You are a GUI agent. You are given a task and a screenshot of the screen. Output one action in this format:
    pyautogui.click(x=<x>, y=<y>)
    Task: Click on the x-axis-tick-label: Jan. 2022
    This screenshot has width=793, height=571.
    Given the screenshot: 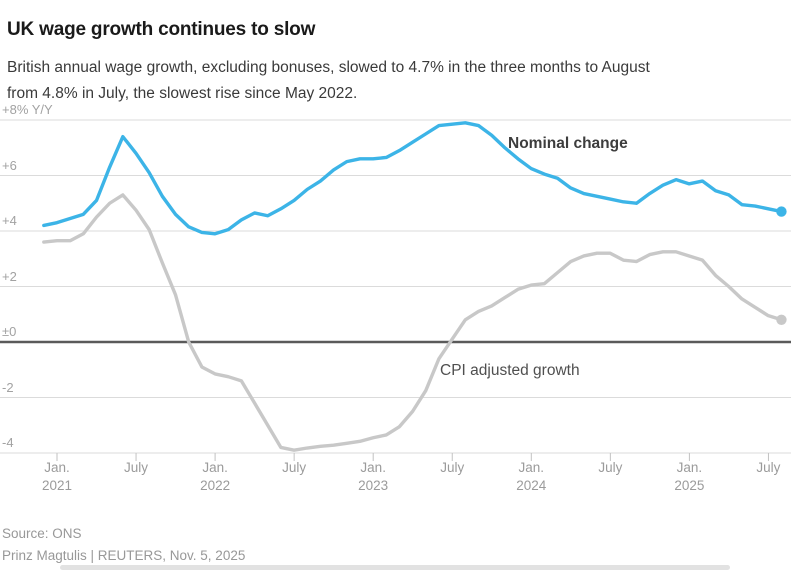 What is the action you would take?
    pyautogui.click(x=215, y=477)
    